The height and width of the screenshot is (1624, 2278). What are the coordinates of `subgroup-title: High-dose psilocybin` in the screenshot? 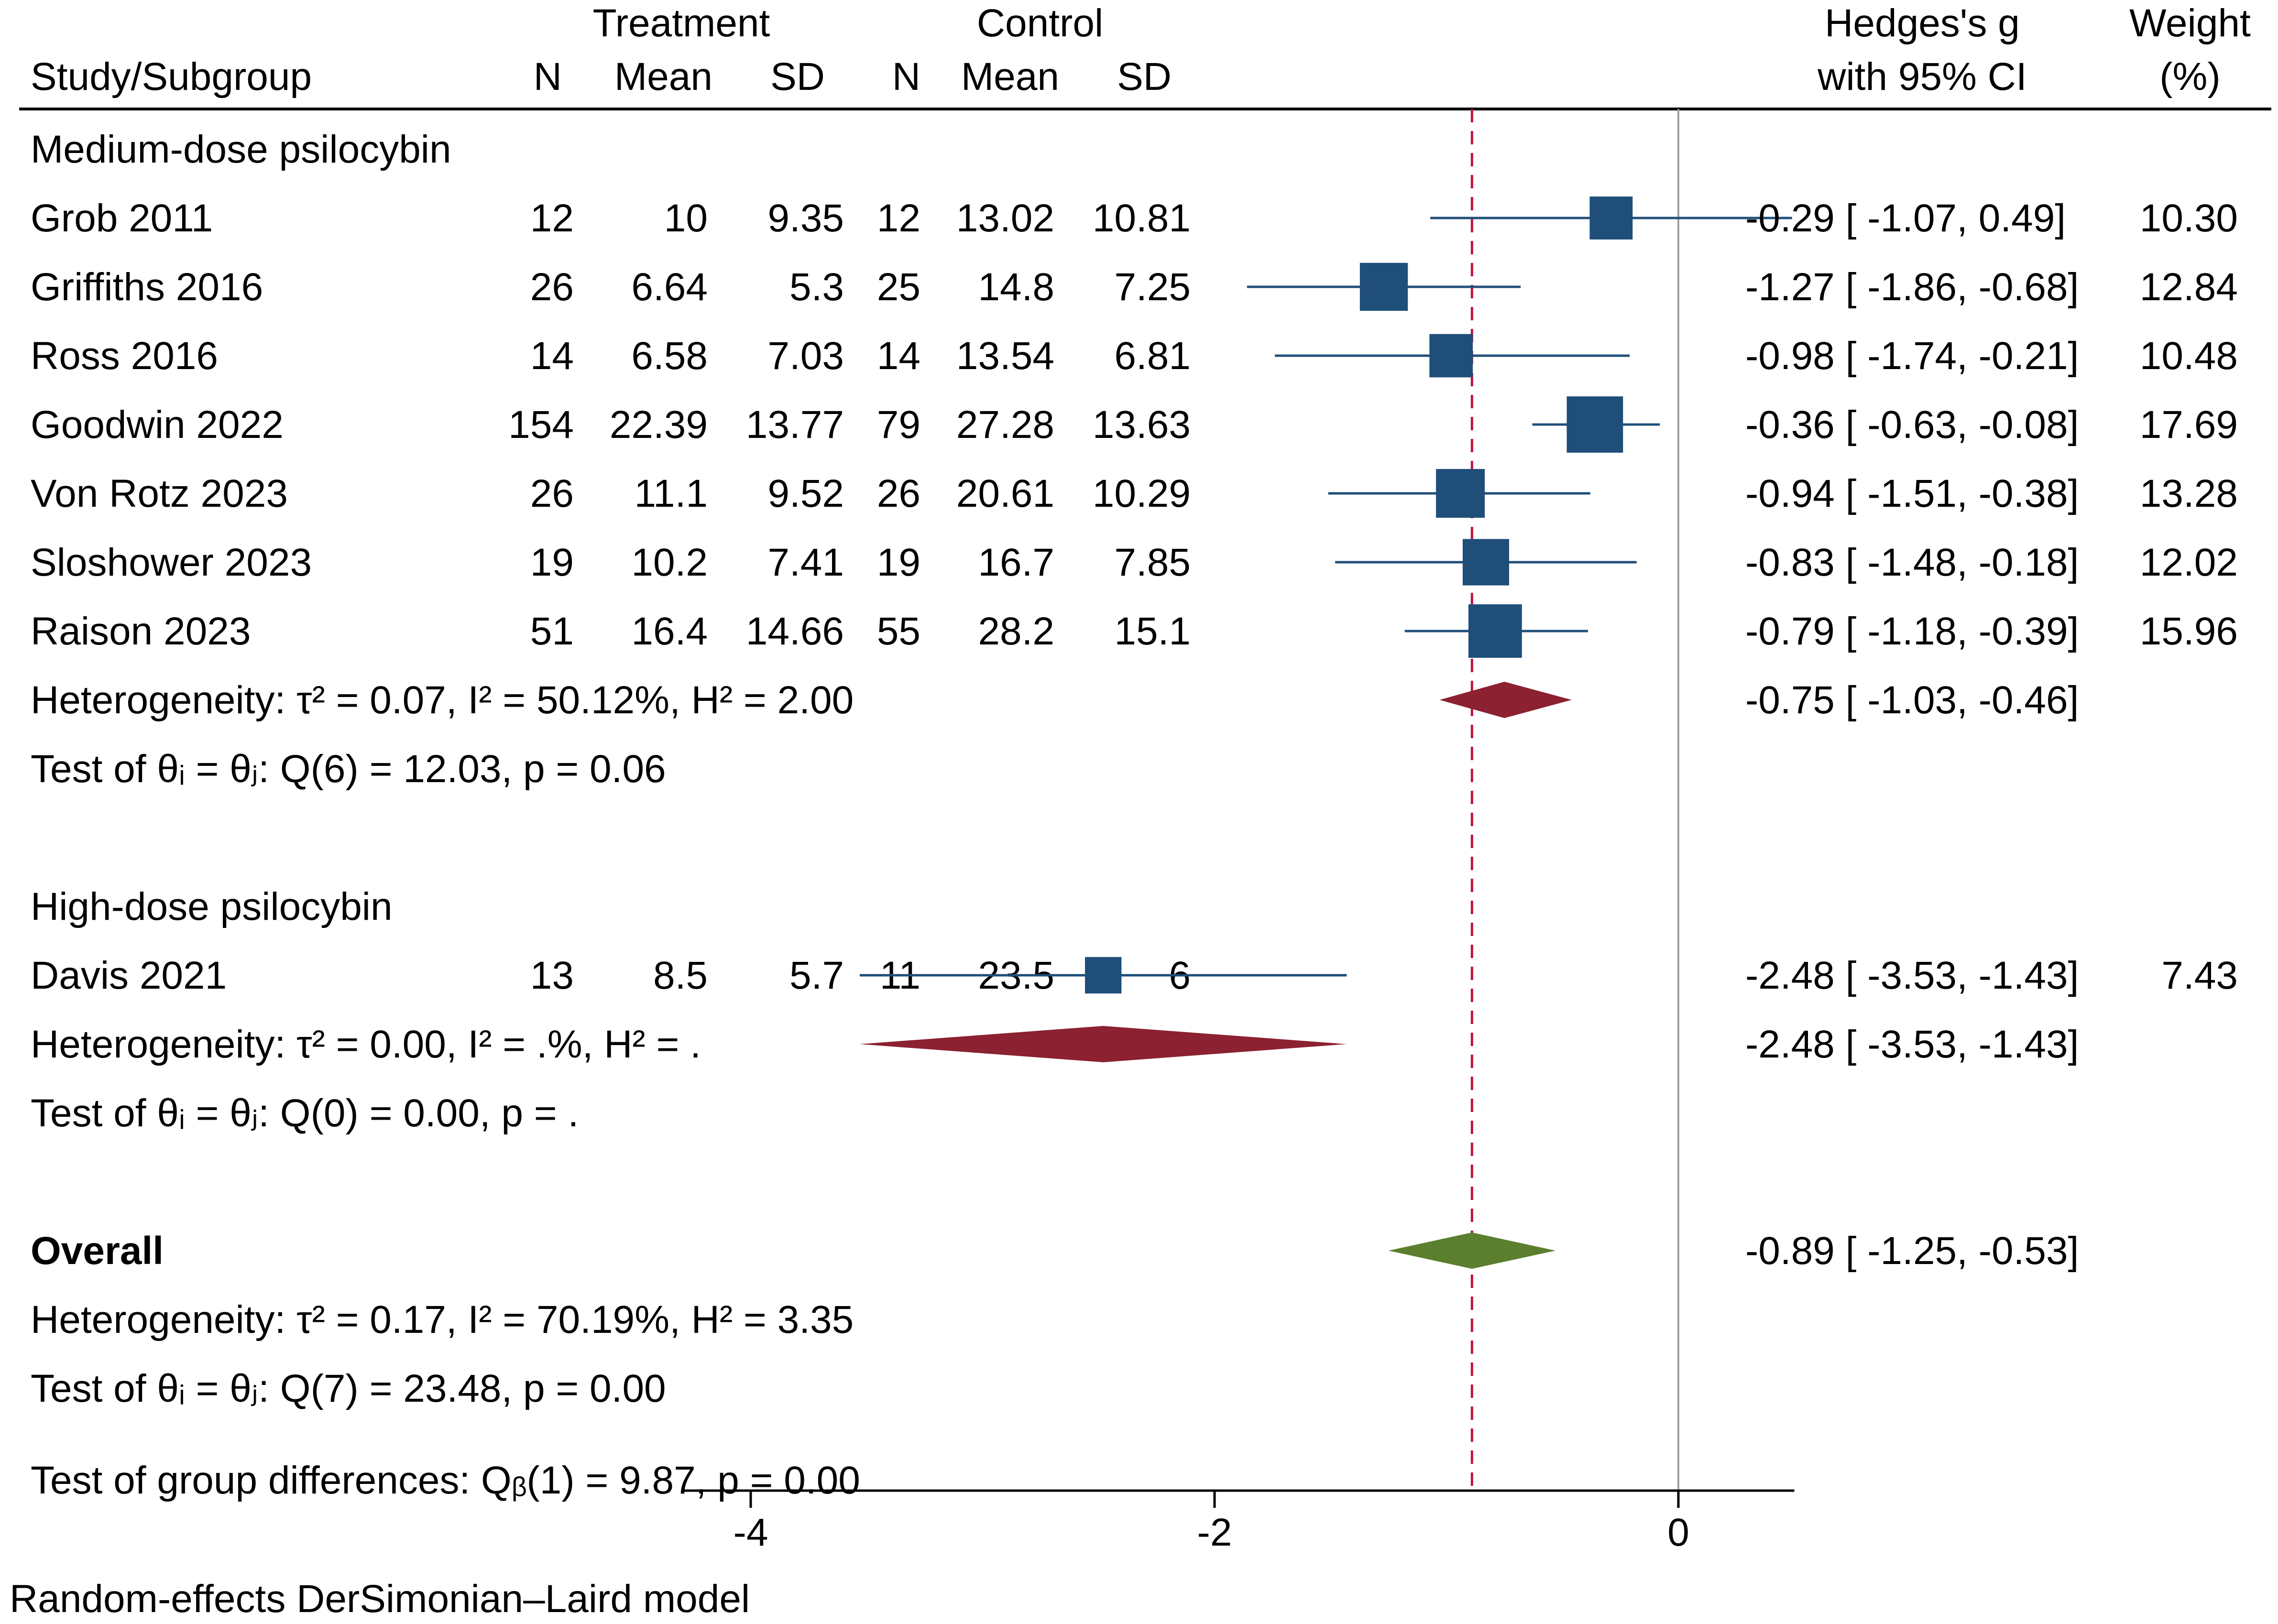 It's located at (212, 907).